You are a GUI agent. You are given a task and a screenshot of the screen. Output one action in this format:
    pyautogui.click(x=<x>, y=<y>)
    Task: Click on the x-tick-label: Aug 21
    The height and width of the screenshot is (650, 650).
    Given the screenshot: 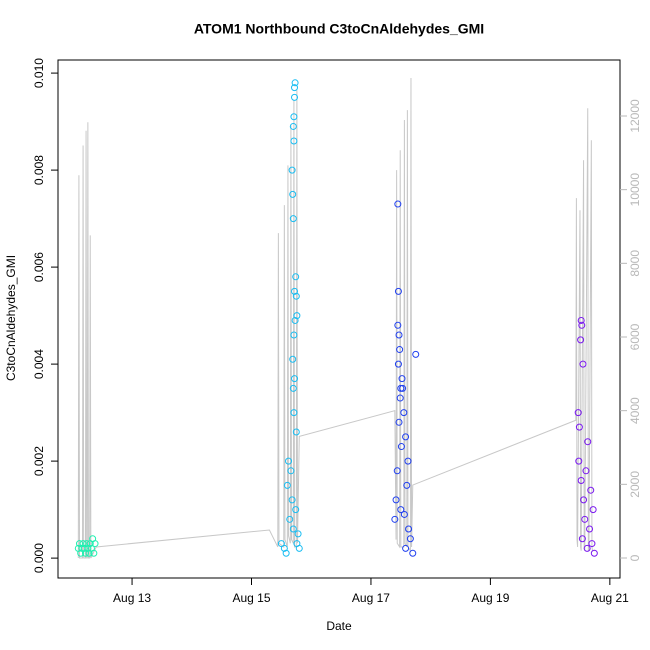 What is the action you would take?
    pyautogui.click(x=610, y=598)
    